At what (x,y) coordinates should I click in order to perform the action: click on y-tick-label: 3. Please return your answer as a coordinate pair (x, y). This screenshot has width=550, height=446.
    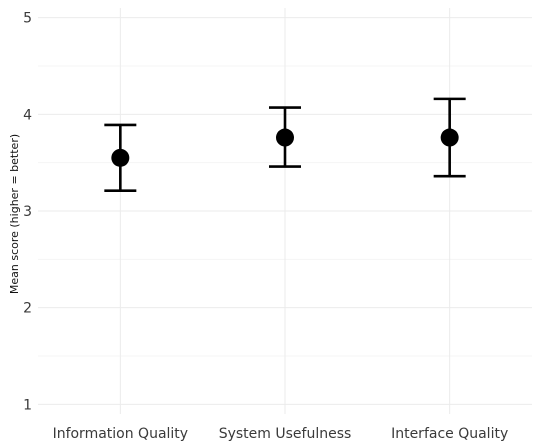
    Looking at the image, I should click on (27, 212).